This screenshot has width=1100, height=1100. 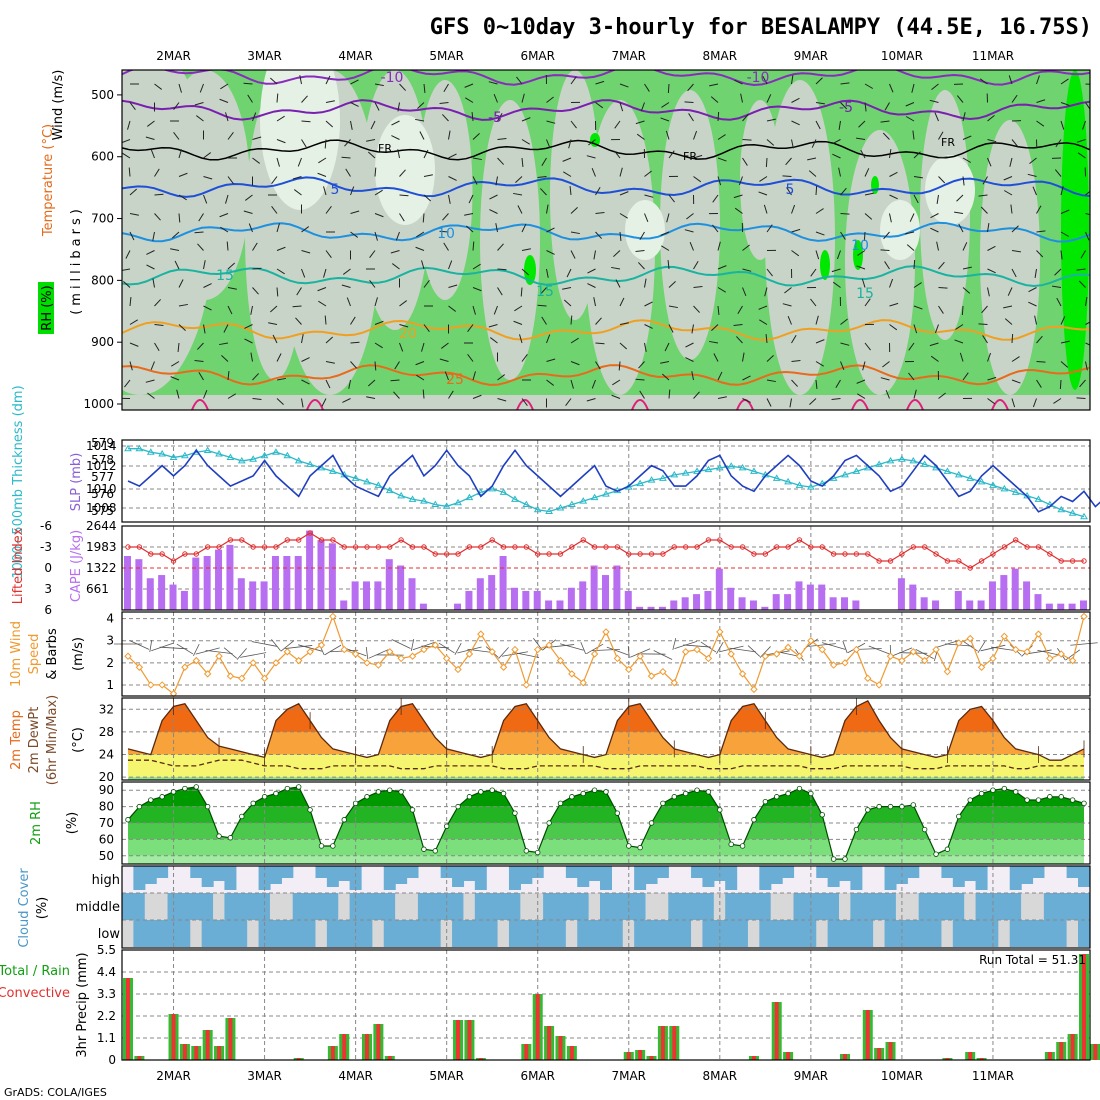 What do you see at coordinates (355, 1076) in the screenshot?
I see `bottom-date-label: 4MAR` at bounding box center [355, 1076].